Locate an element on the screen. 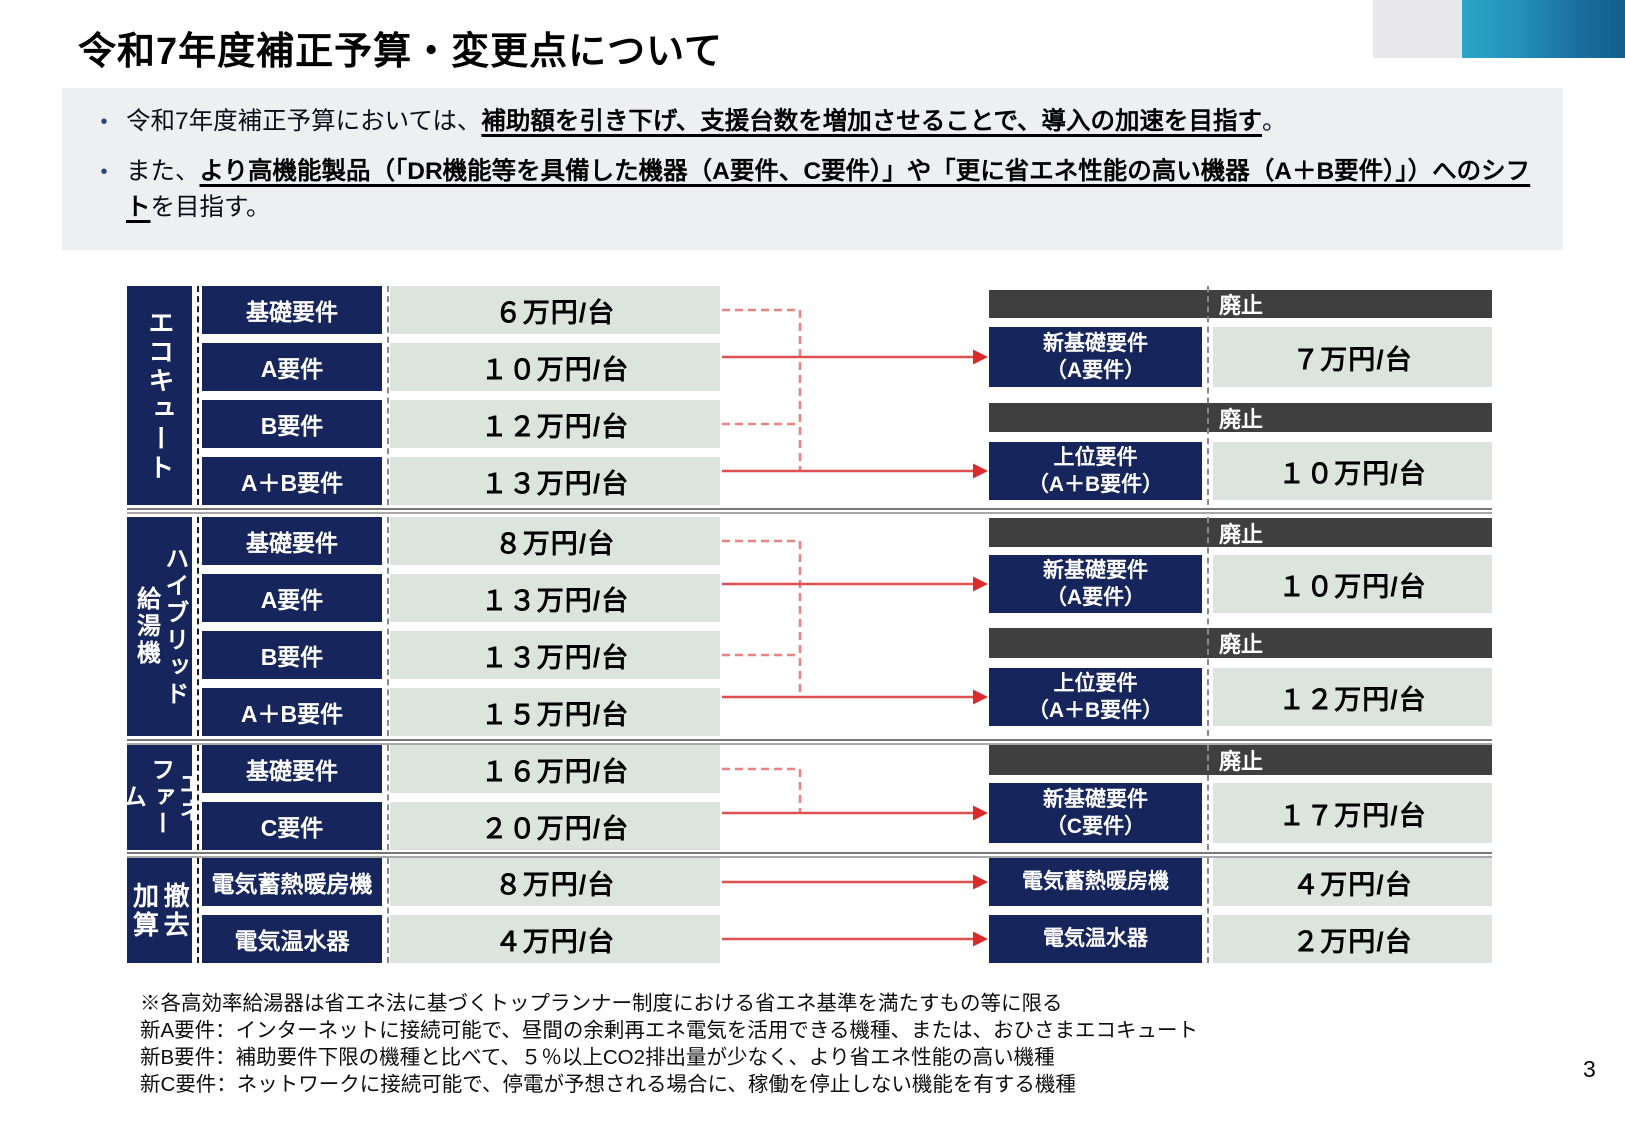  new-requirement-cell: 電気蓄熱暖房機 is located at coordinates (1095, 882).